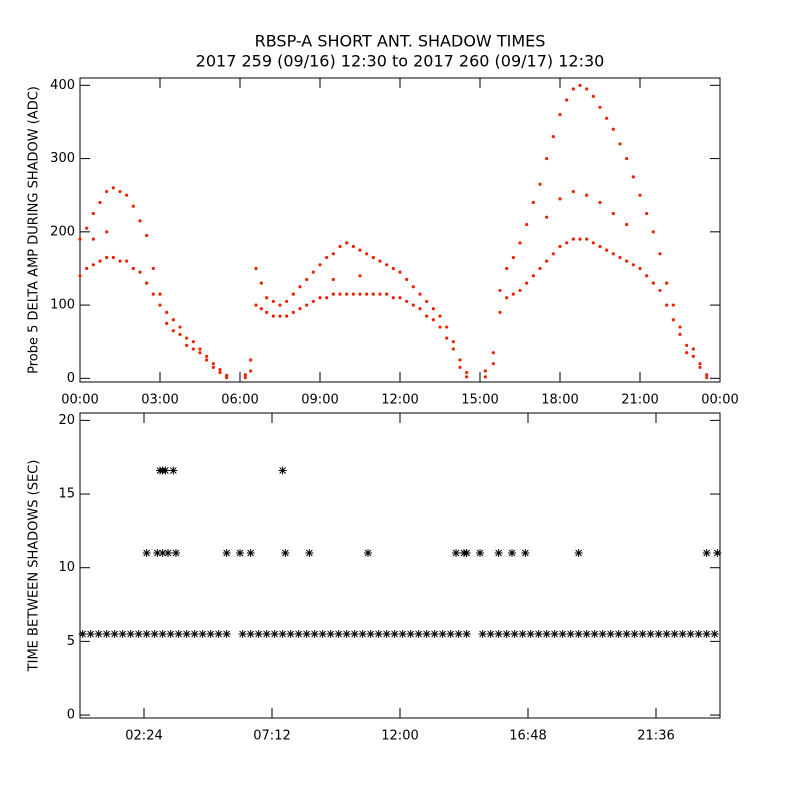 This screenshot has width=800, height=804. What do you see at coordinates (559, 400) in the screenshot?
I see `x-tick-label: 18:00` at bounding box center [559, 400].